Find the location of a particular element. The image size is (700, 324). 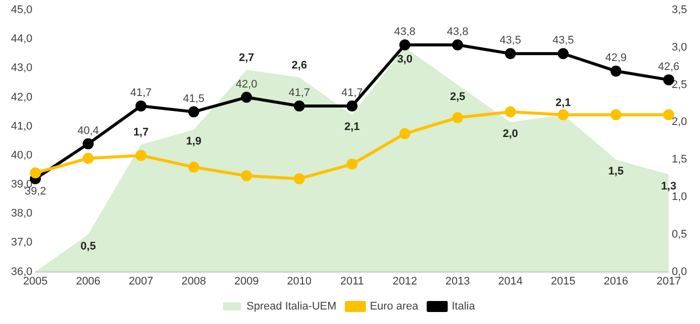

data-label: 0,5 is located at coordinates (88, 246).